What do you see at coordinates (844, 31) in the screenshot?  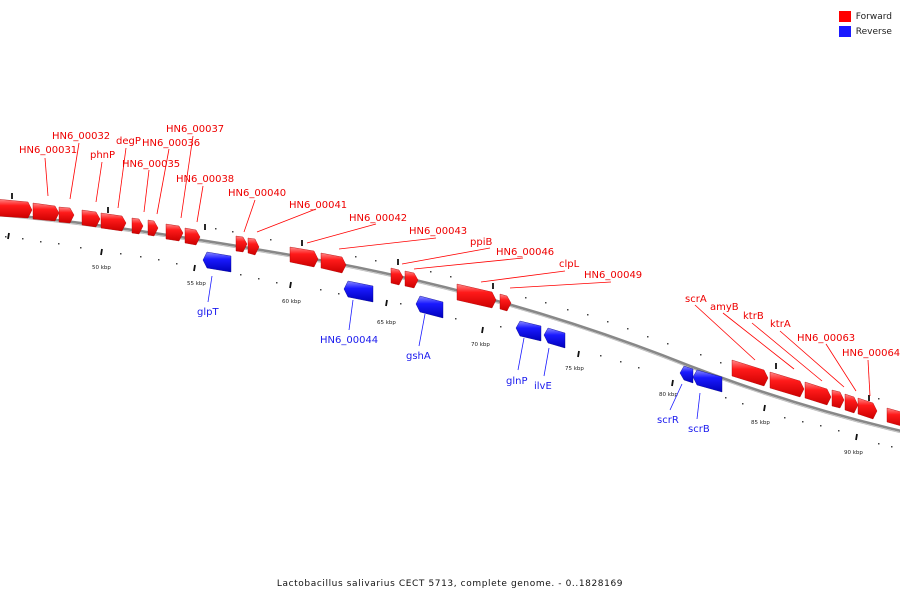 I see `reverse-swatch` at bounding box center [844, 31].